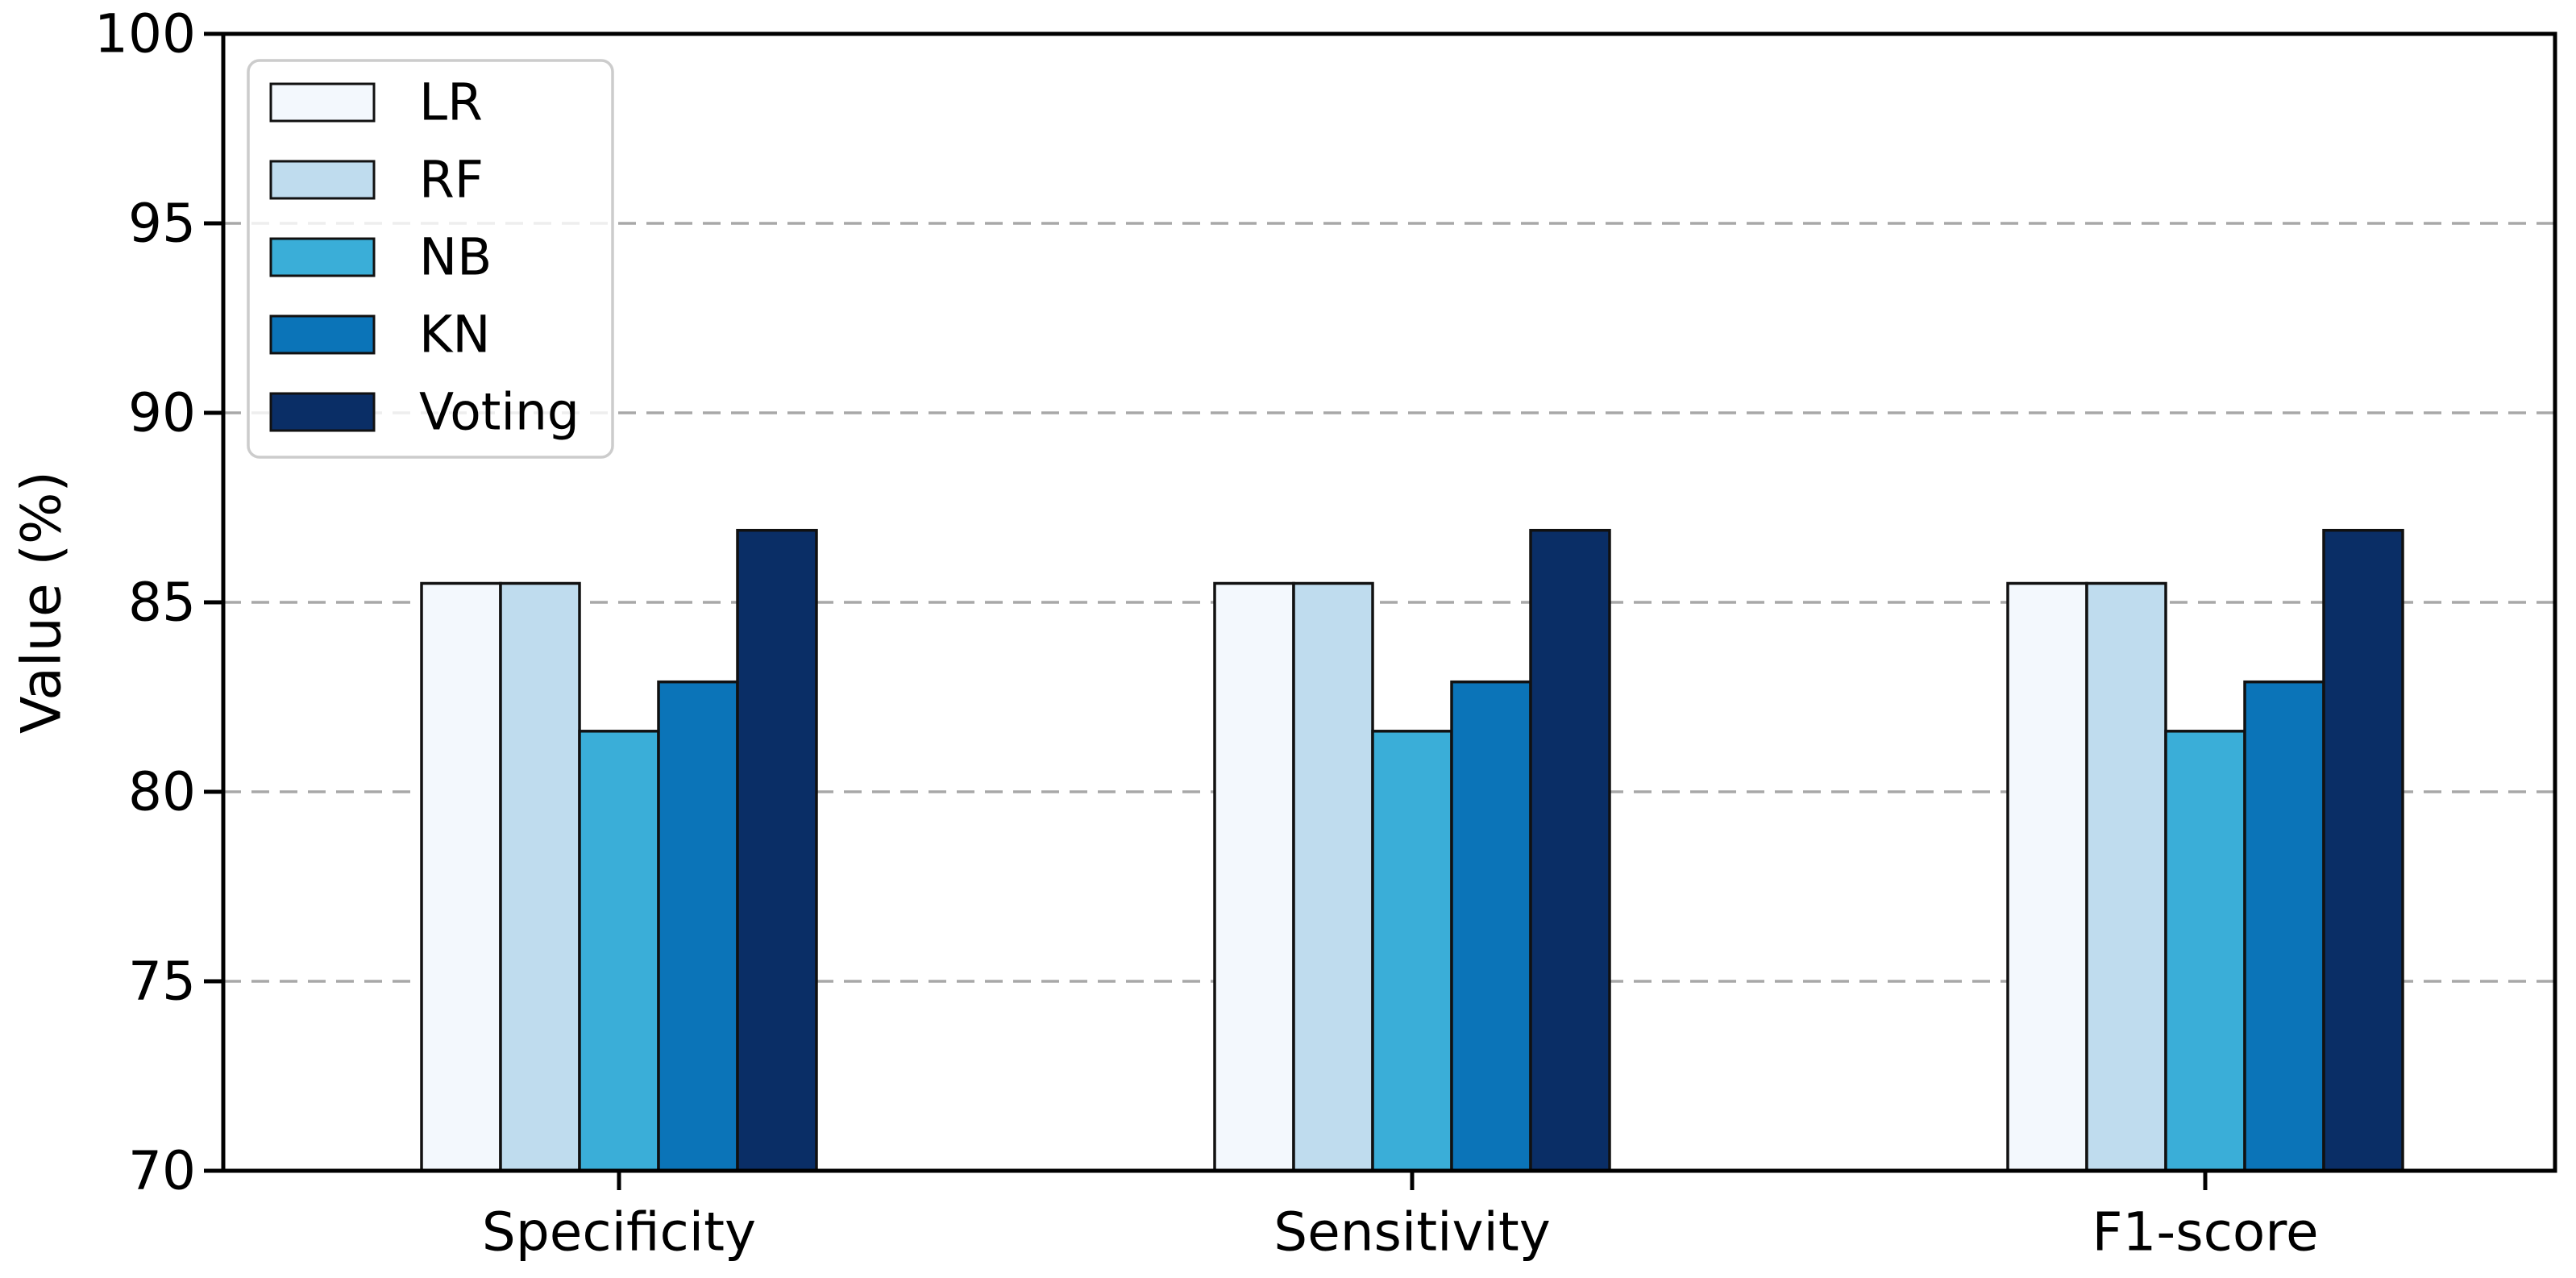 The image size is (2576, 1278). I want to click on bar-kn-f1-score, so click(2284, 926).